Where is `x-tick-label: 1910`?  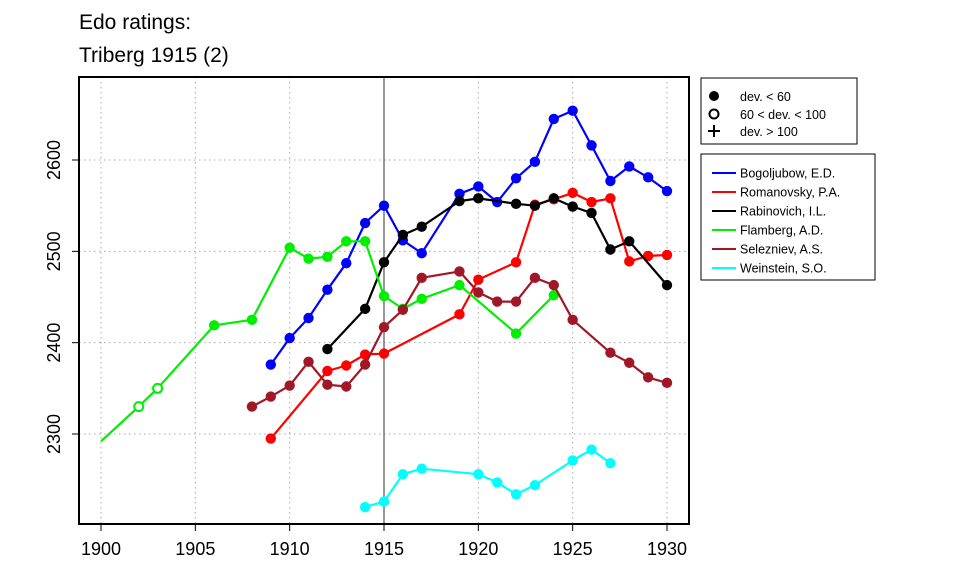 x-tick-label: 1910 is located at coordinates (290, 549).